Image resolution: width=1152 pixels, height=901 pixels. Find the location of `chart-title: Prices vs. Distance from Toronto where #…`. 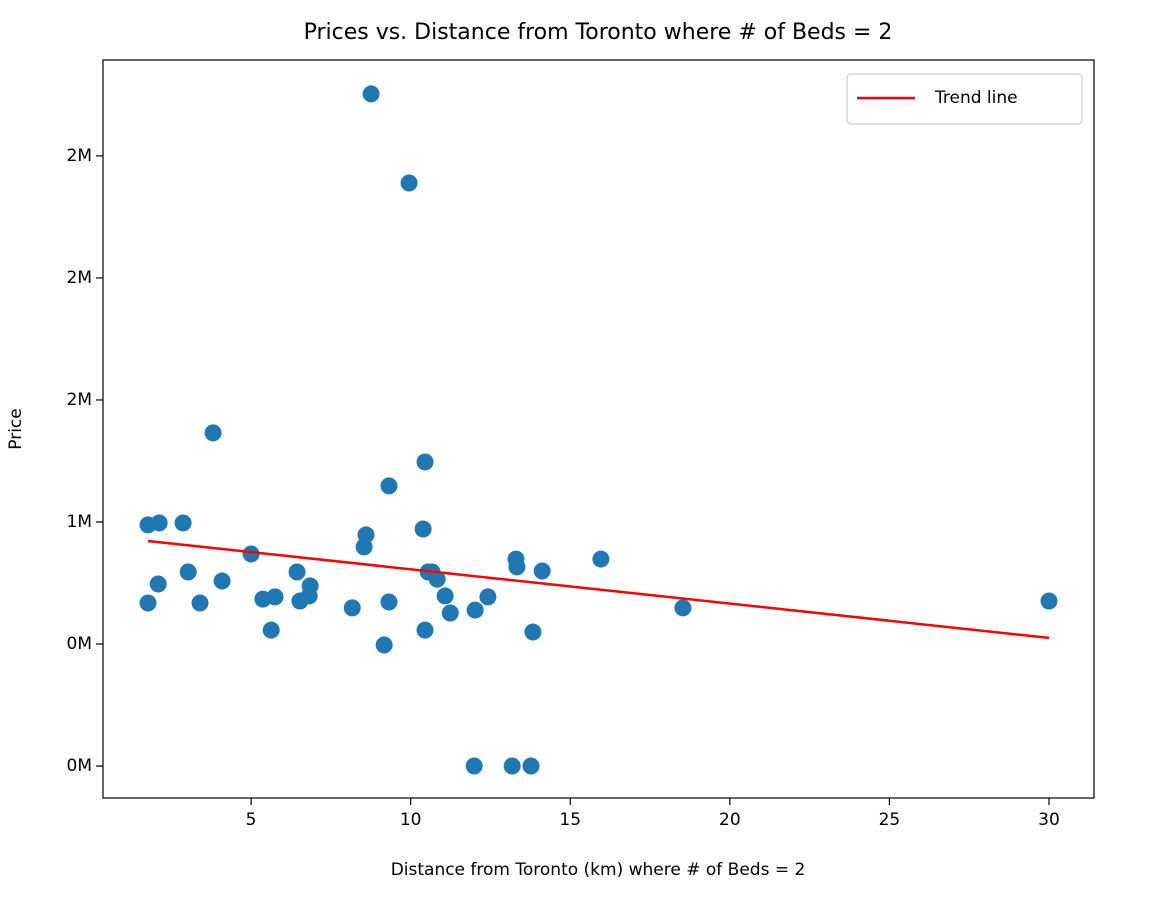

chart-title: Prices vs. Distance from Toronto where #… is located at coordinates (598, 32).